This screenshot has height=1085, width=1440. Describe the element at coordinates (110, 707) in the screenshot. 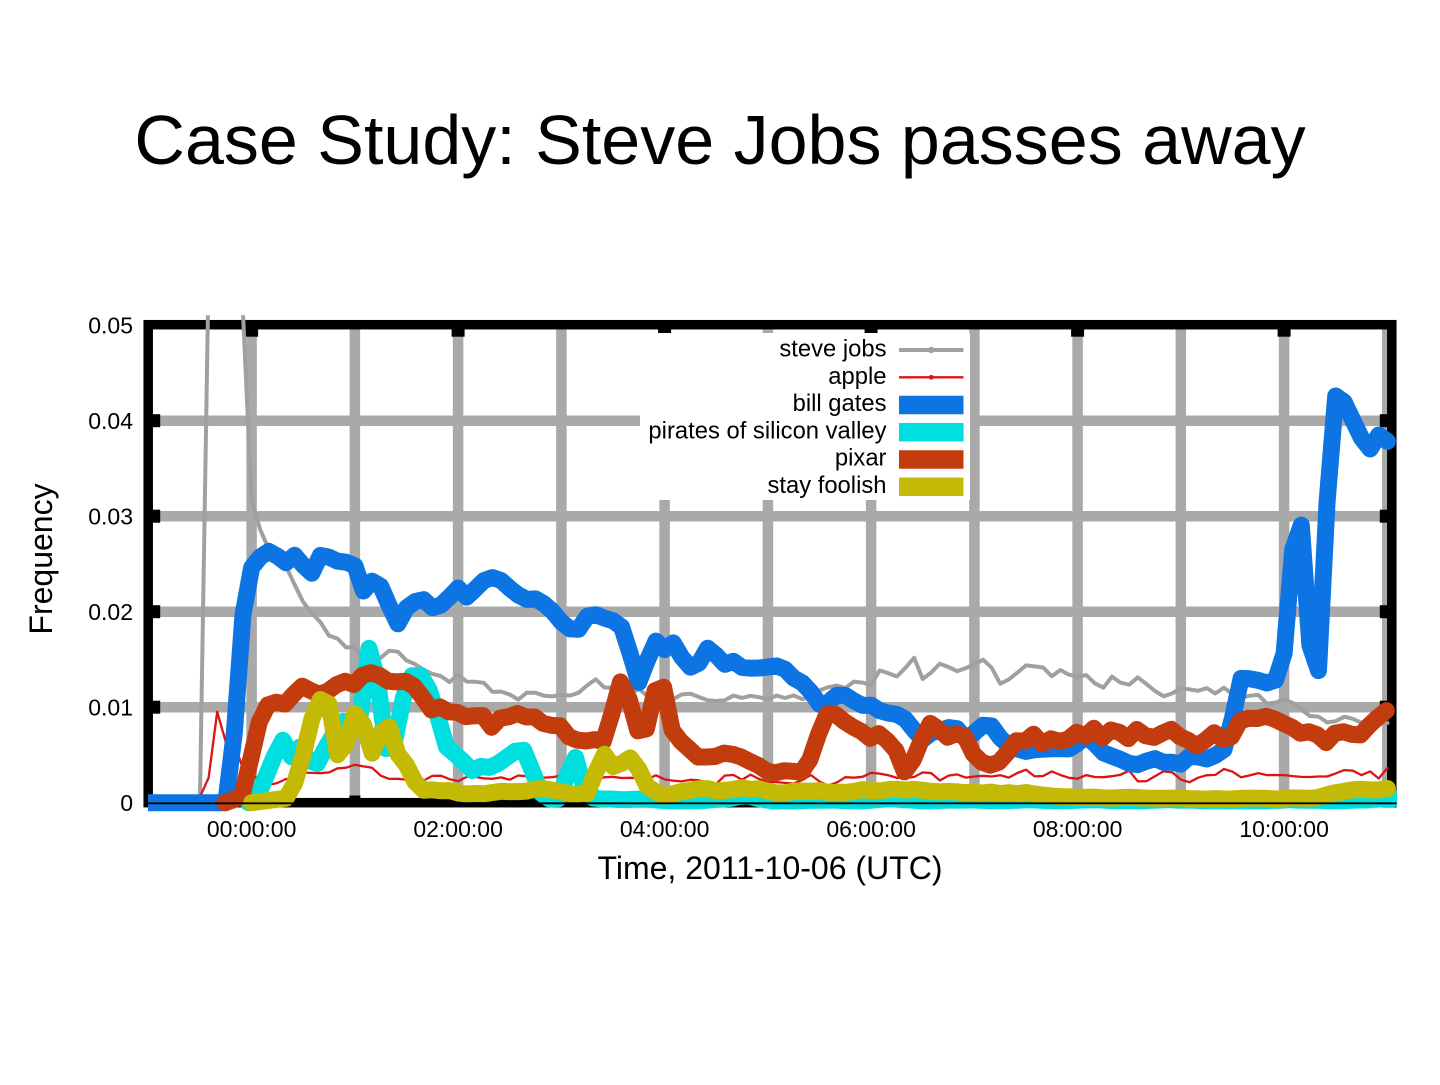

I see `svg-text: 0.01` at that location.